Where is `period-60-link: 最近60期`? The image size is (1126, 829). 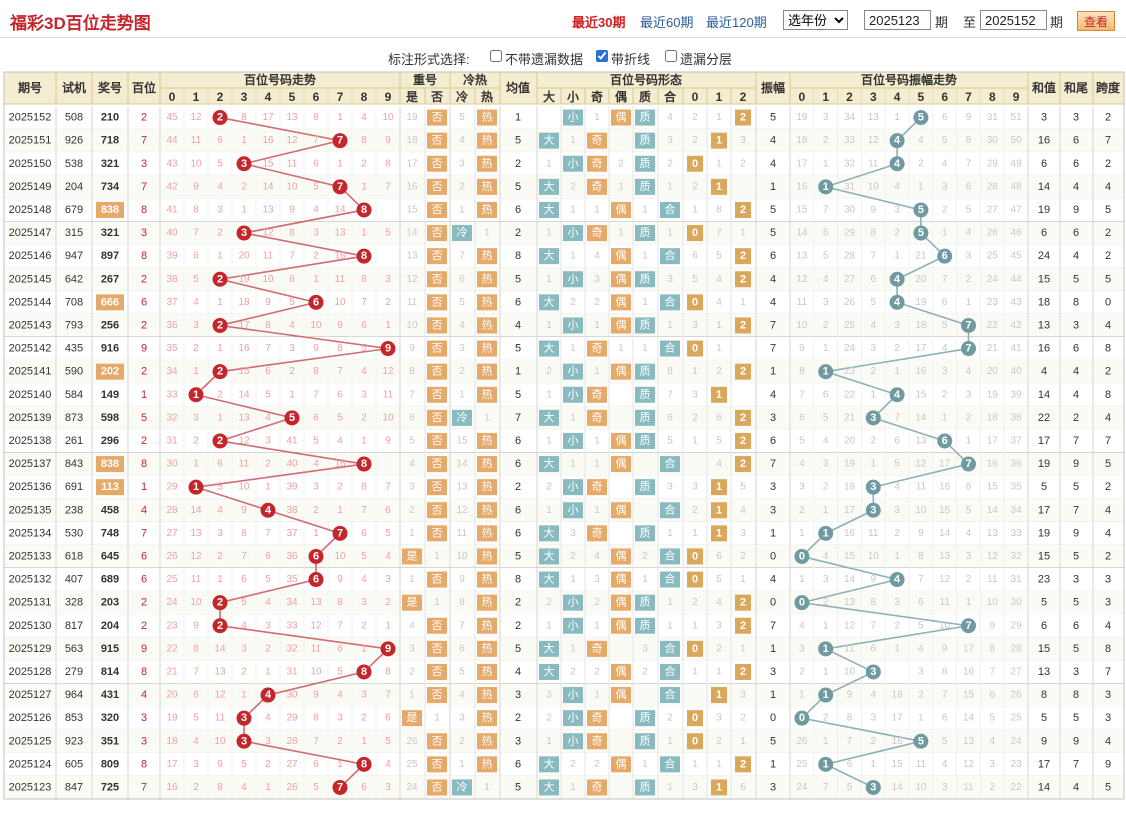 period-60-link: 最近60期 is located at coordinates (667, 22).